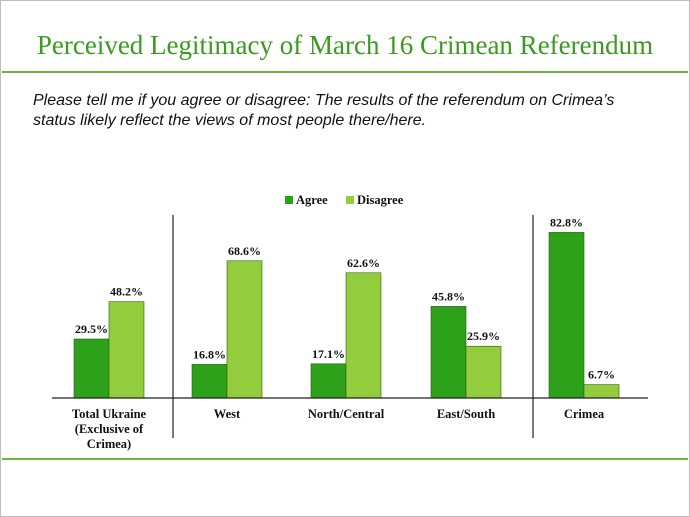 This screenshot has height=517, width=690. I want to click on data-label-disagree-5: 6.7%, so click(601, 375).